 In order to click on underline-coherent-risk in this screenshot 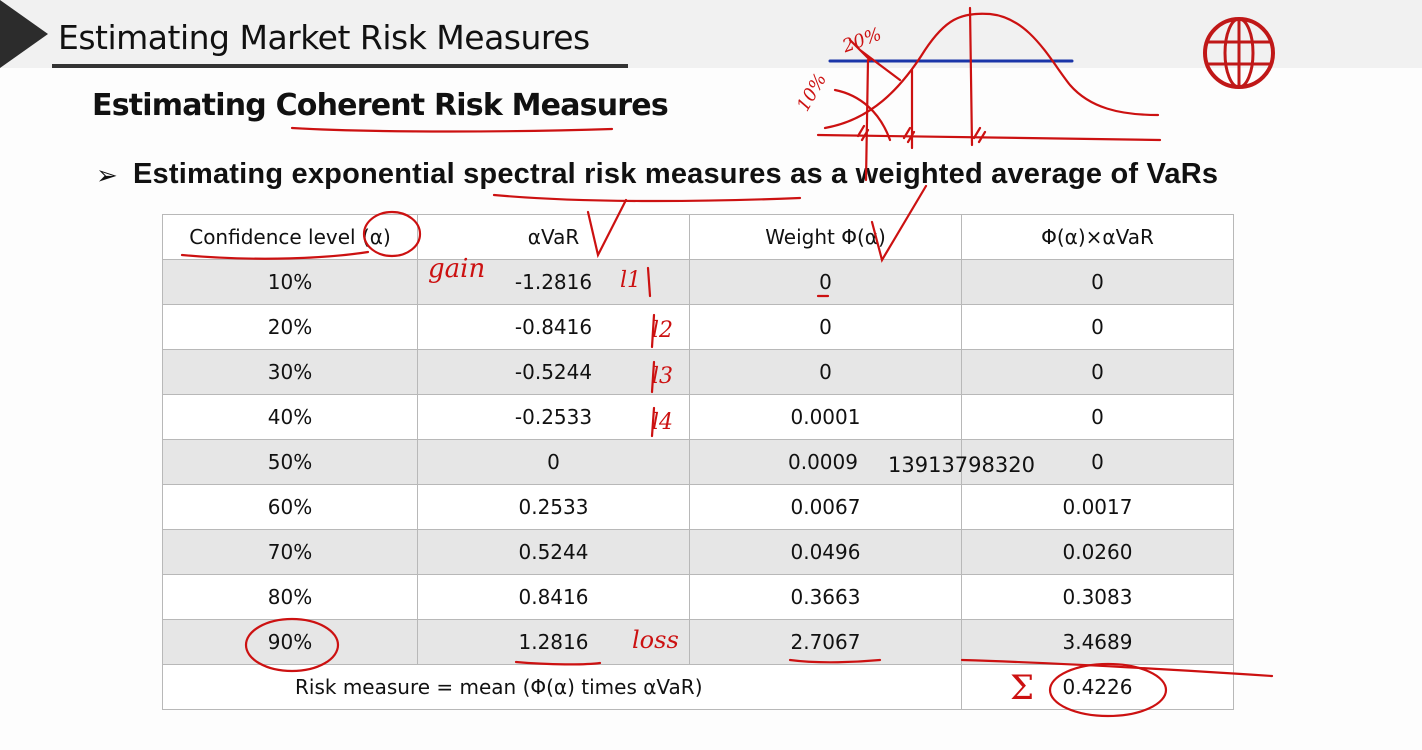, I will do `click(452, 129)`.